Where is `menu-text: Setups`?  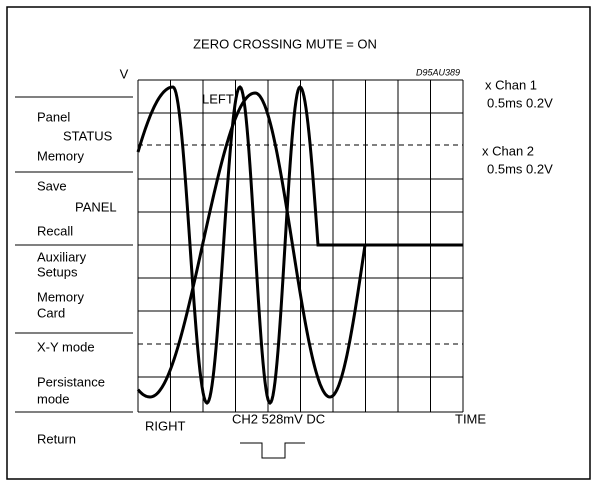
menu-text: Setups is located at coordinates (57, 271).